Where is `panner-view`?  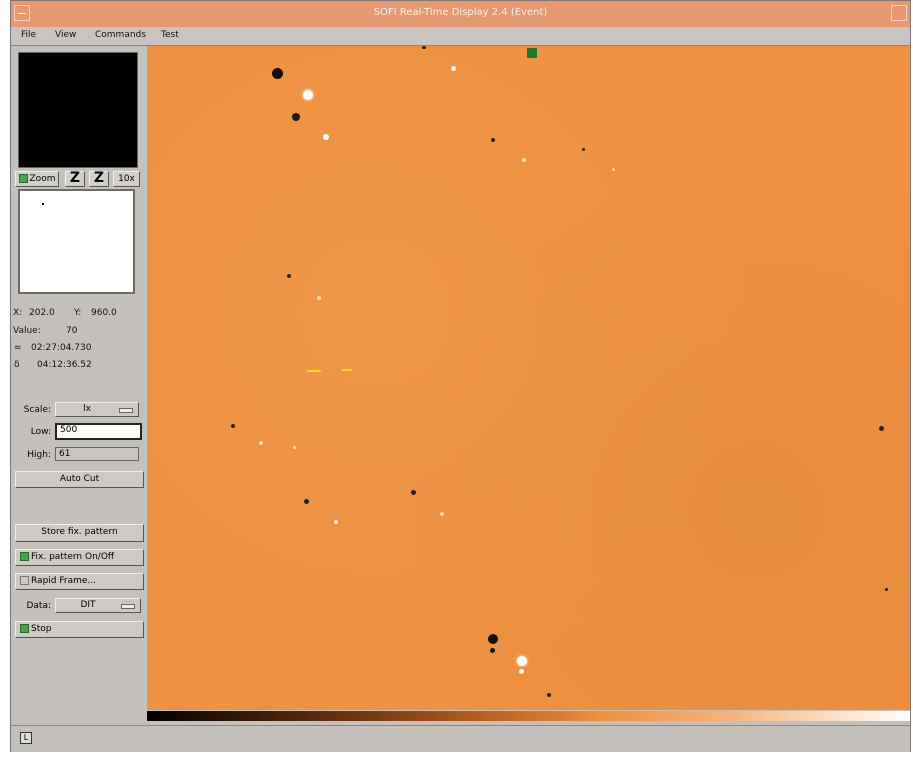 panner-view is located at coordinates (78, 110).